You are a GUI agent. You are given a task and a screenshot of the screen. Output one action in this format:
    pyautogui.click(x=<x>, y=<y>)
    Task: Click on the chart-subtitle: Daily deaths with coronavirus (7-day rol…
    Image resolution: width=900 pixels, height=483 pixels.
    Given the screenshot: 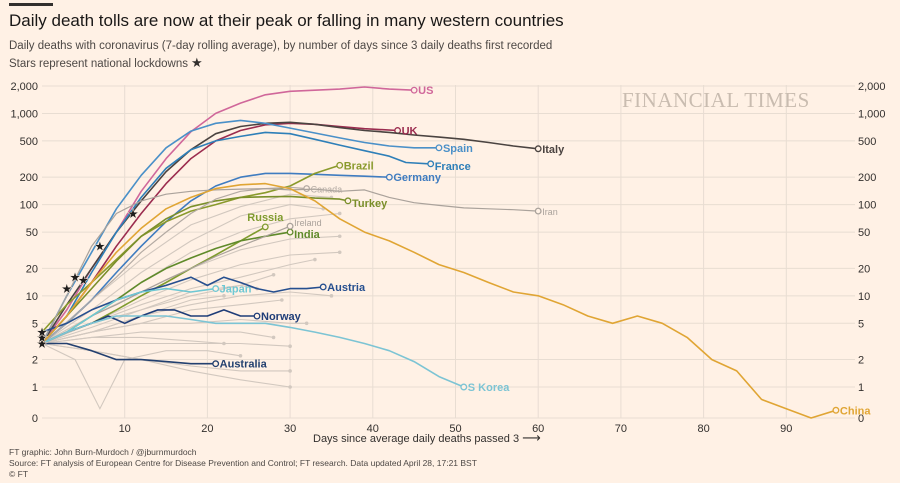 What is the action you would take?
    pyautogui.click(x=281, y=46)
    